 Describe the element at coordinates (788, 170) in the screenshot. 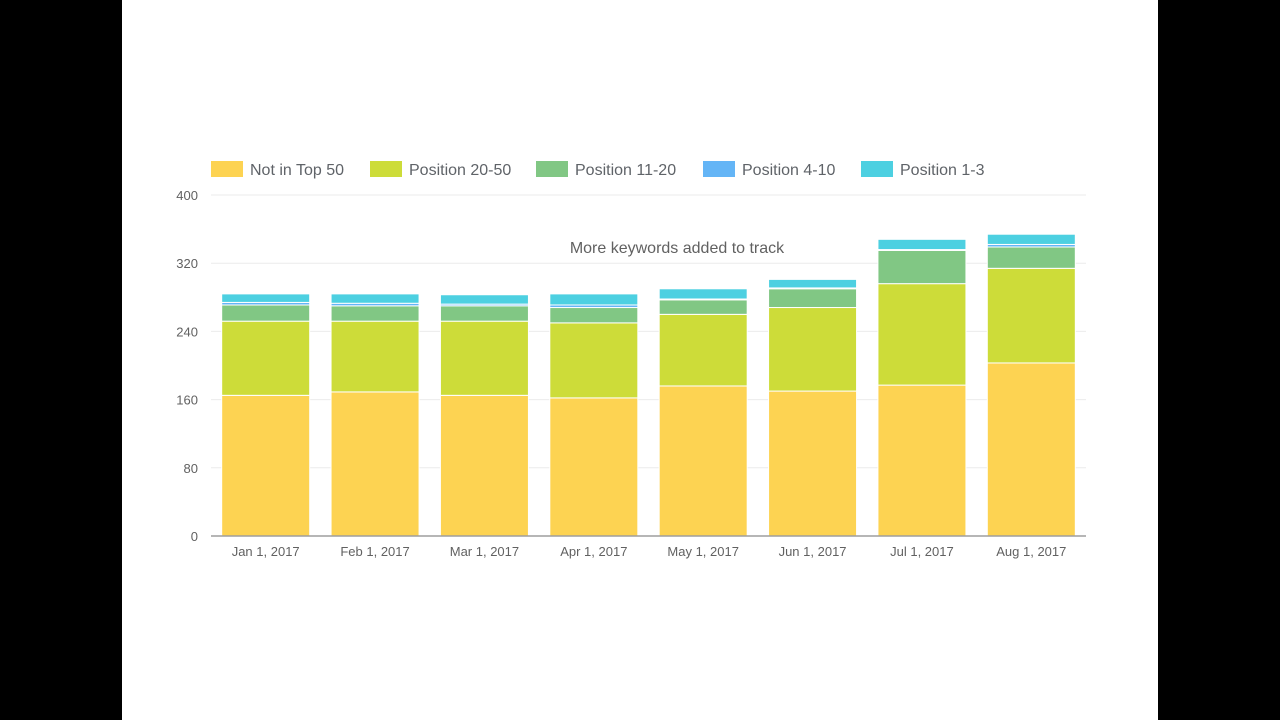

I see `legend-label: Position 4-10` at that location.